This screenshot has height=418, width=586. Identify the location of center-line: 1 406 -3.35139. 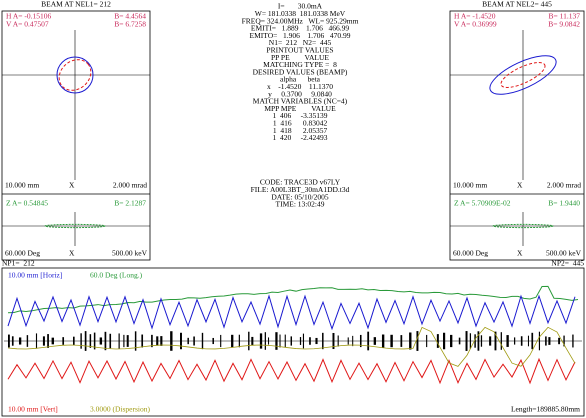
(300, 115).